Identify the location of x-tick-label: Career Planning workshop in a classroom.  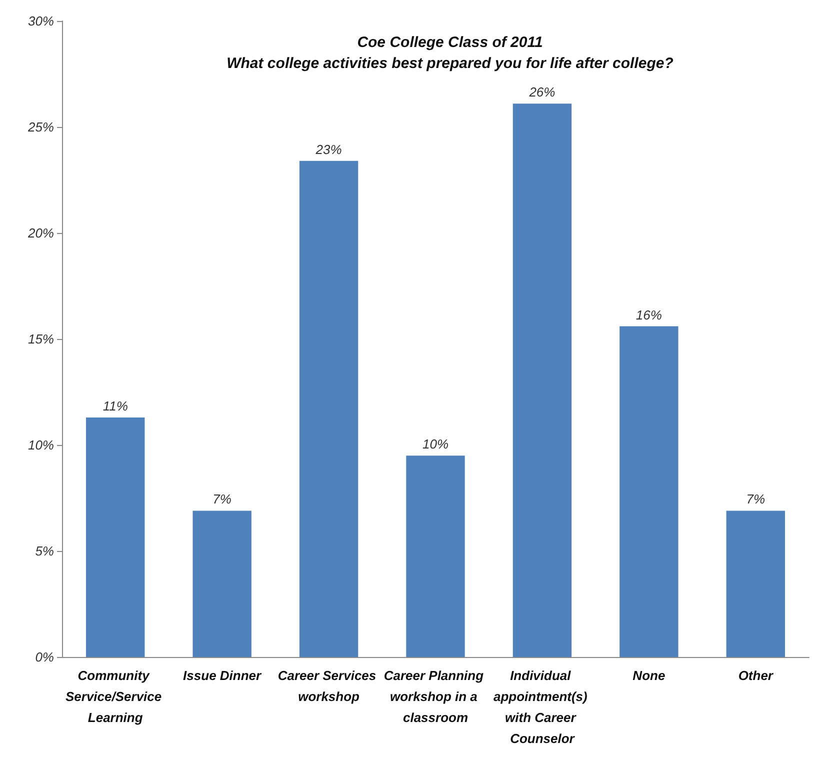
(436, 696).